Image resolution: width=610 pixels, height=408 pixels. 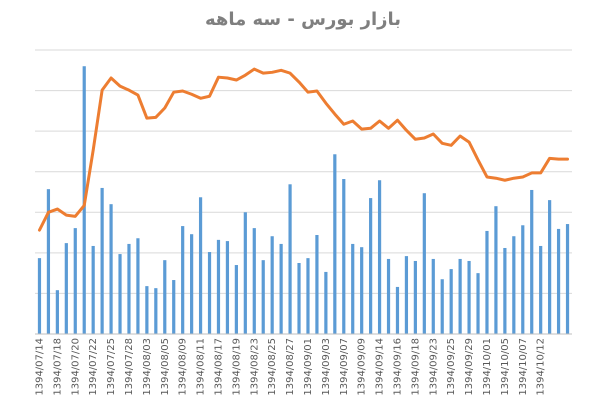 What do you see at coordinates (93, 367) in the screenshot?
I see `x-tick-label: 1394/07/22` at bounding box center [93, 367].